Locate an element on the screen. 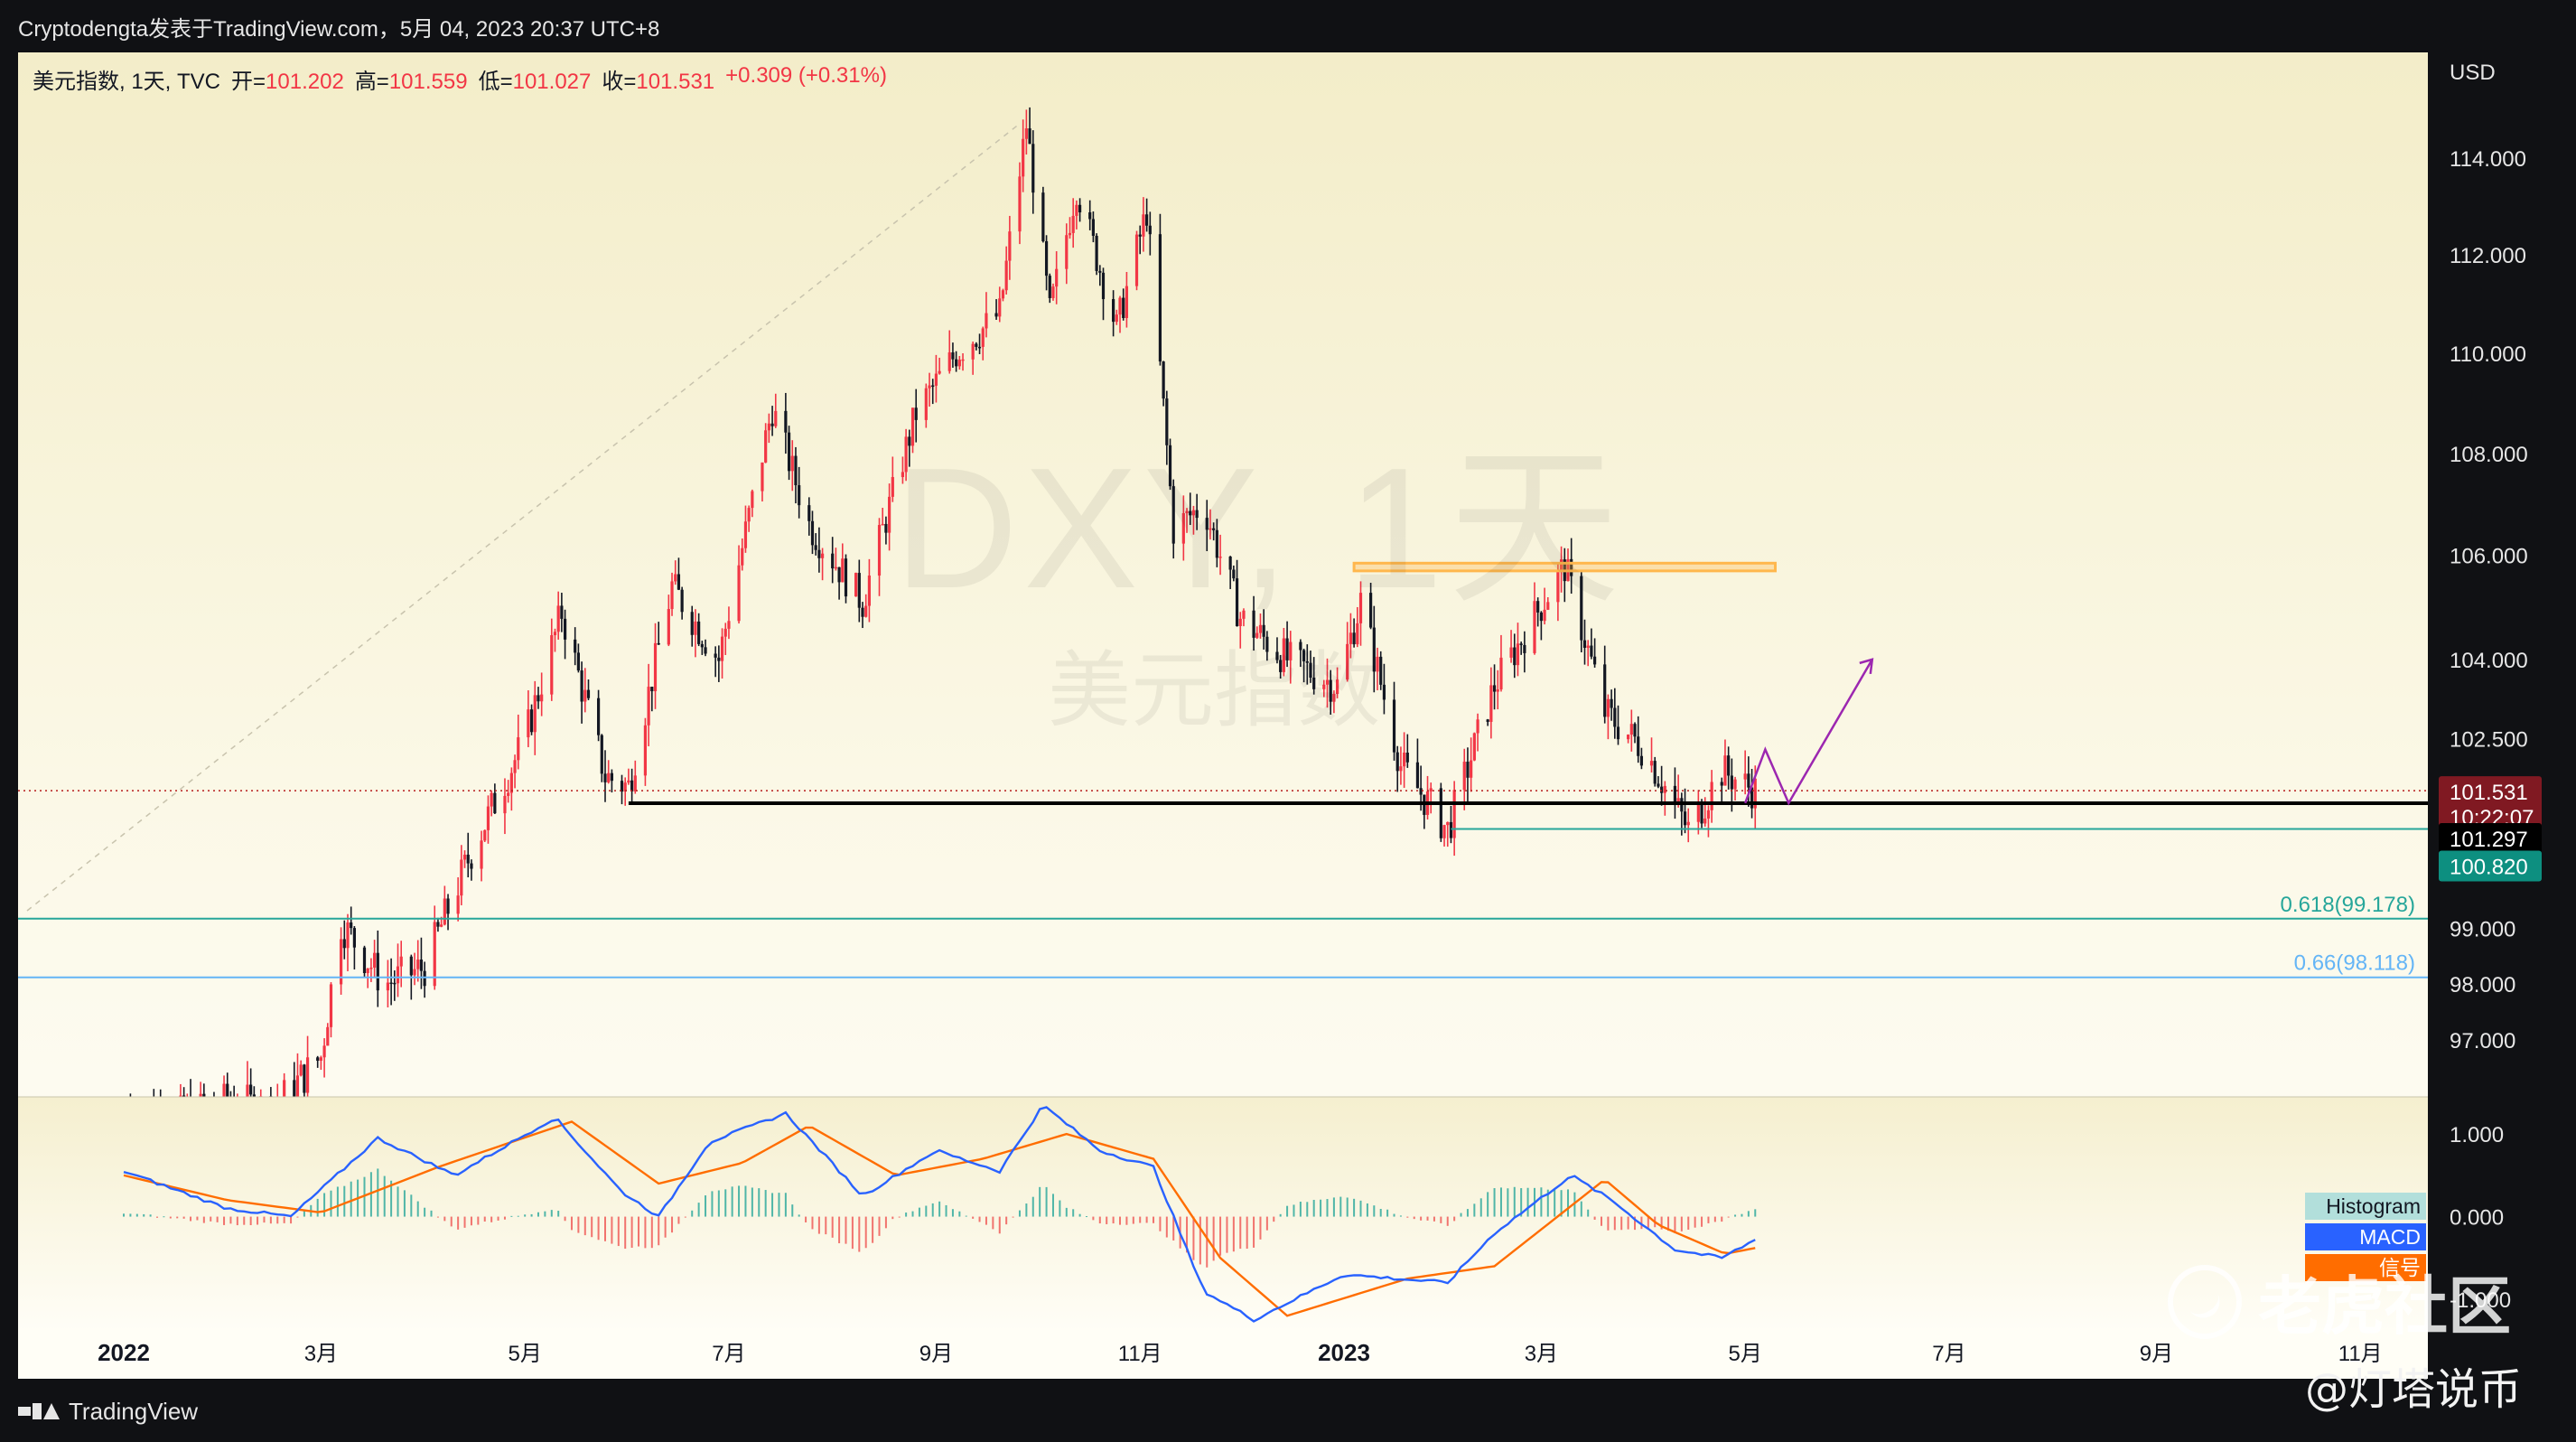 Image resolution: width=2576 pixels, height=1442 pixels. tradingview-logo: TradingView is located at coordinates (108, 1411).